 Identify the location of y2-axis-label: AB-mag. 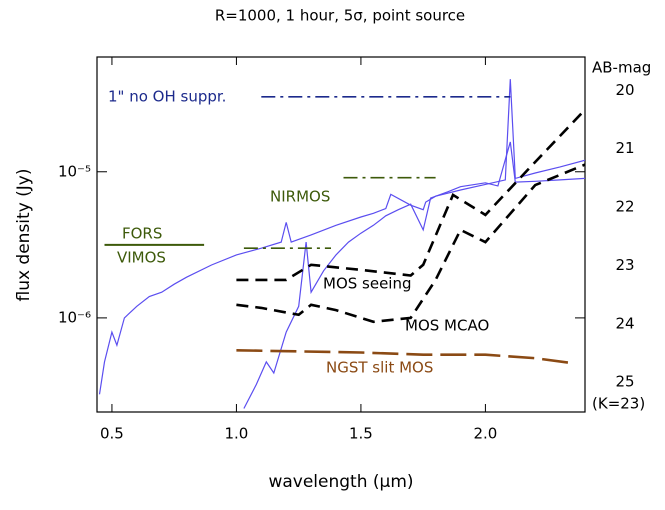
(621, 68).